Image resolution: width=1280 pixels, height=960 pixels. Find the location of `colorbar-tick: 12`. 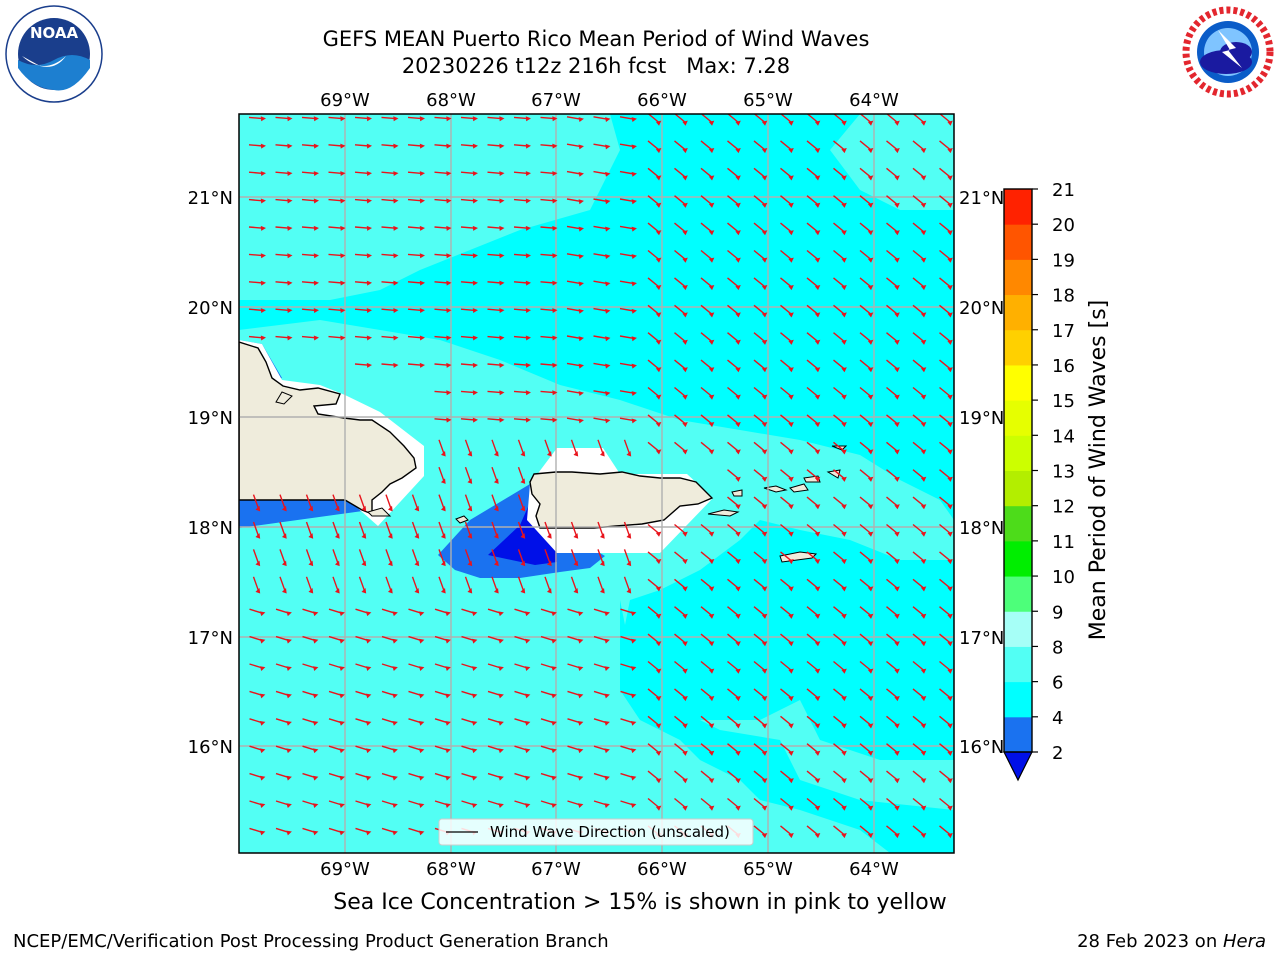

colorbar-tick: 12 is located at coordinates (1063, 507).